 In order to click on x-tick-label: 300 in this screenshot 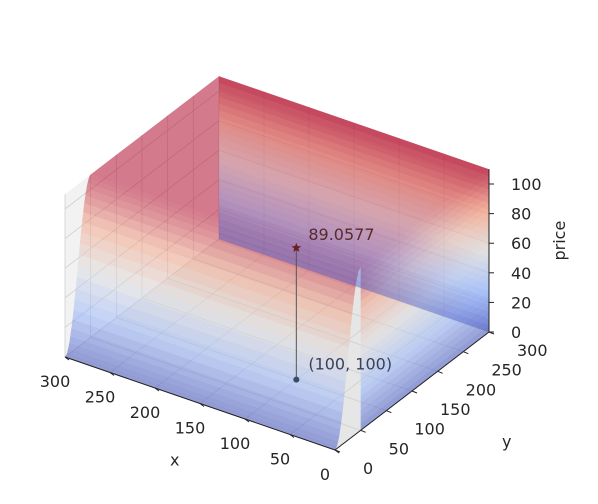, I will do `click(55, 381)`.